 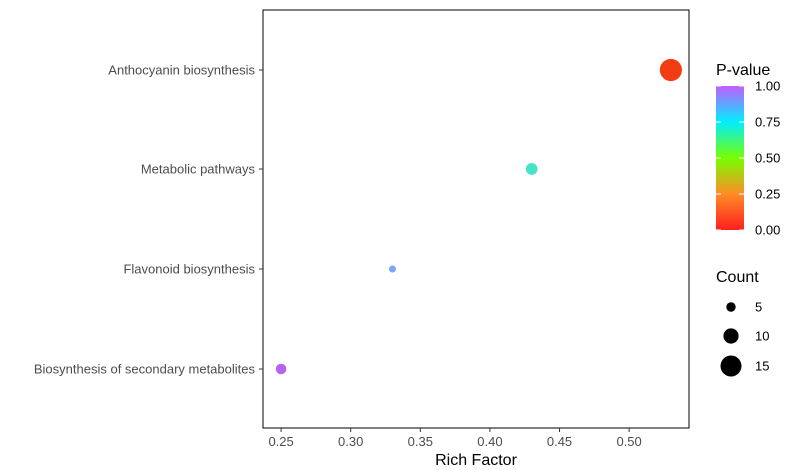 What do you see at coordinates (350, 441) in the screenshot?
I see `x-tick-label: 0.30` at bounding box center [350, 441].